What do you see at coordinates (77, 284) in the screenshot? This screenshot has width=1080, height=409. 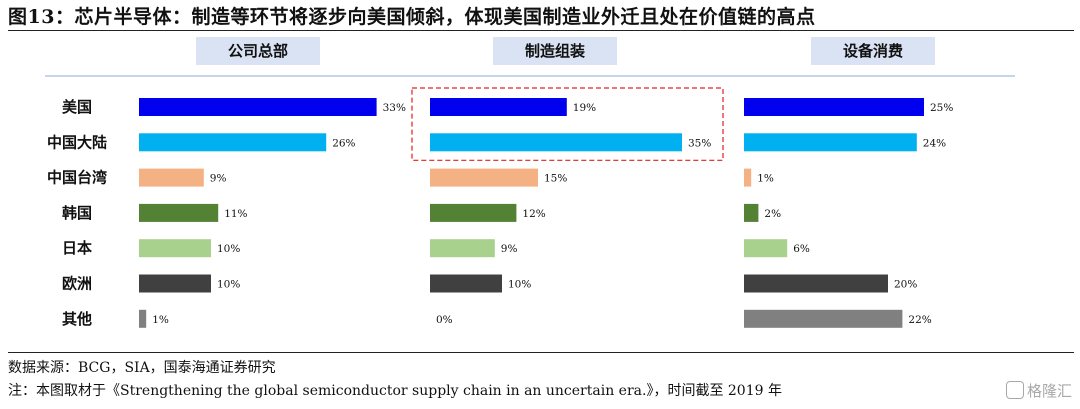 I see `category-label: 欧洲` at bounding box center [77, 284].